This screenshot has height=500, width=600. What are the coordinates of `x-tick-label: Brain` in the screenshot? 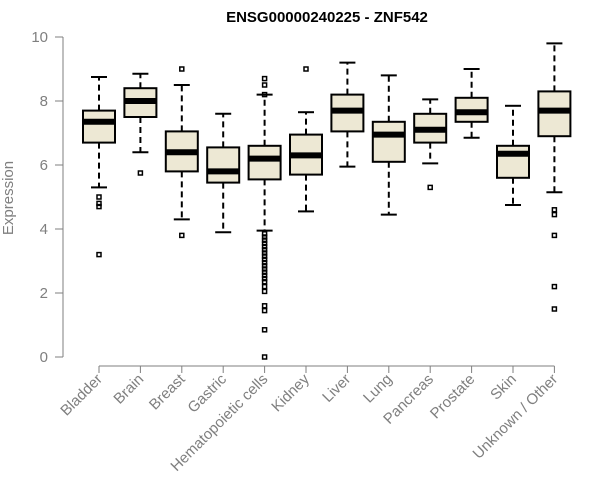 It's located at (128, 389).